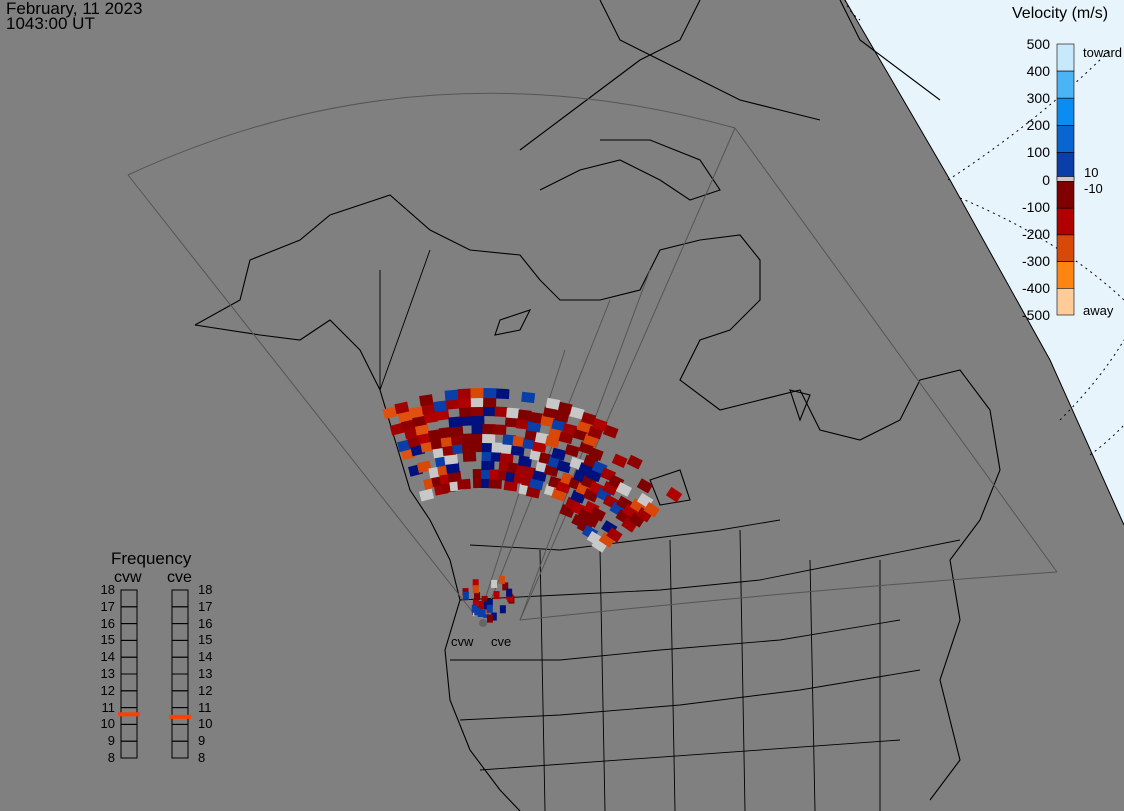 This screenshot has height=811, width=1124. Describe the element at coordinates (1038, 125) in the screenshot. I see `colorbar-tick: 200` at that location.